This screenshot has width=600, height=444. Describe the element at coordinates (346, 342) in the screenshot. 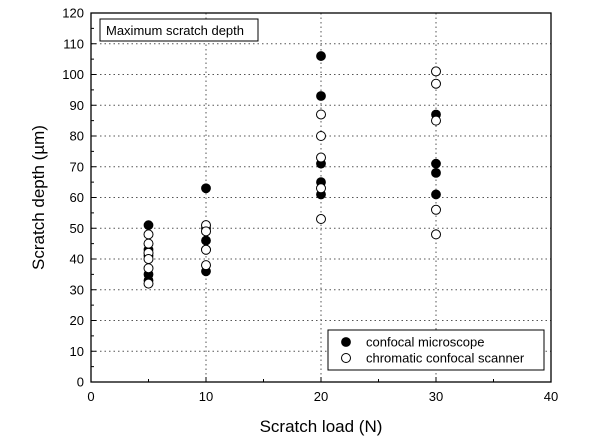

I see `legend-marker-confocal-microscope` at that location.